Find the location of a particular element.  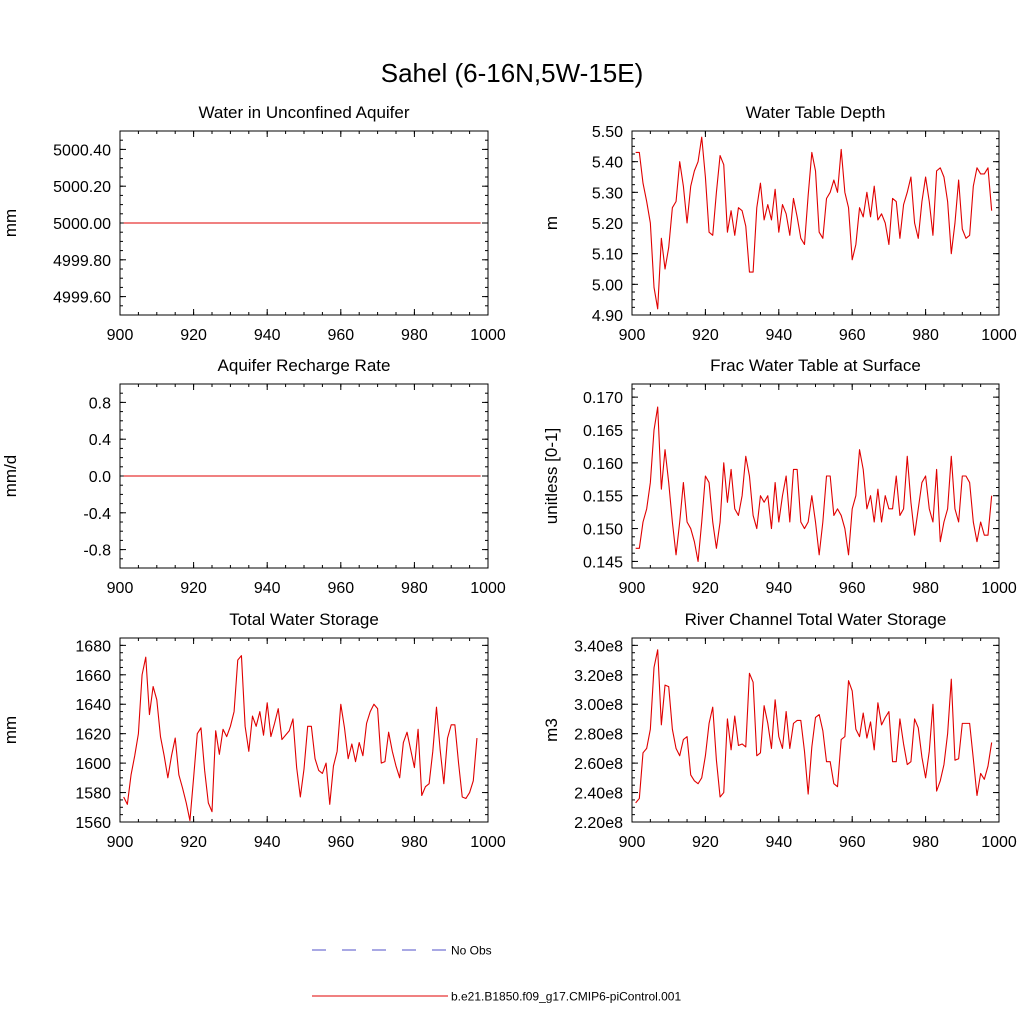

y-tick-label: 3.40e8 is located at coordinates (598, 646).